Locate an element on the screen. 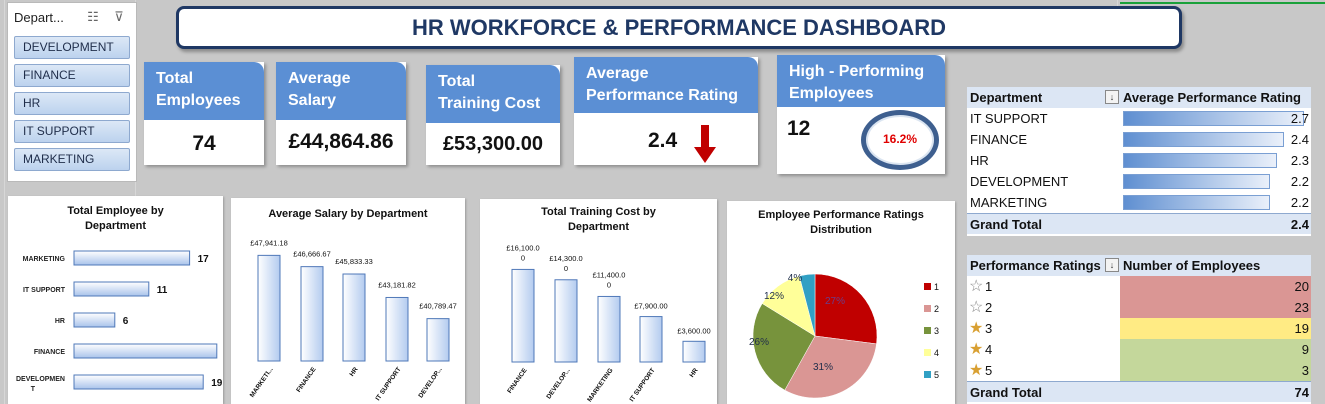 Image resolution: width=1325 pixels, height=404 pixels. row-value: 2.3 is located at coordinates (1299, 160).